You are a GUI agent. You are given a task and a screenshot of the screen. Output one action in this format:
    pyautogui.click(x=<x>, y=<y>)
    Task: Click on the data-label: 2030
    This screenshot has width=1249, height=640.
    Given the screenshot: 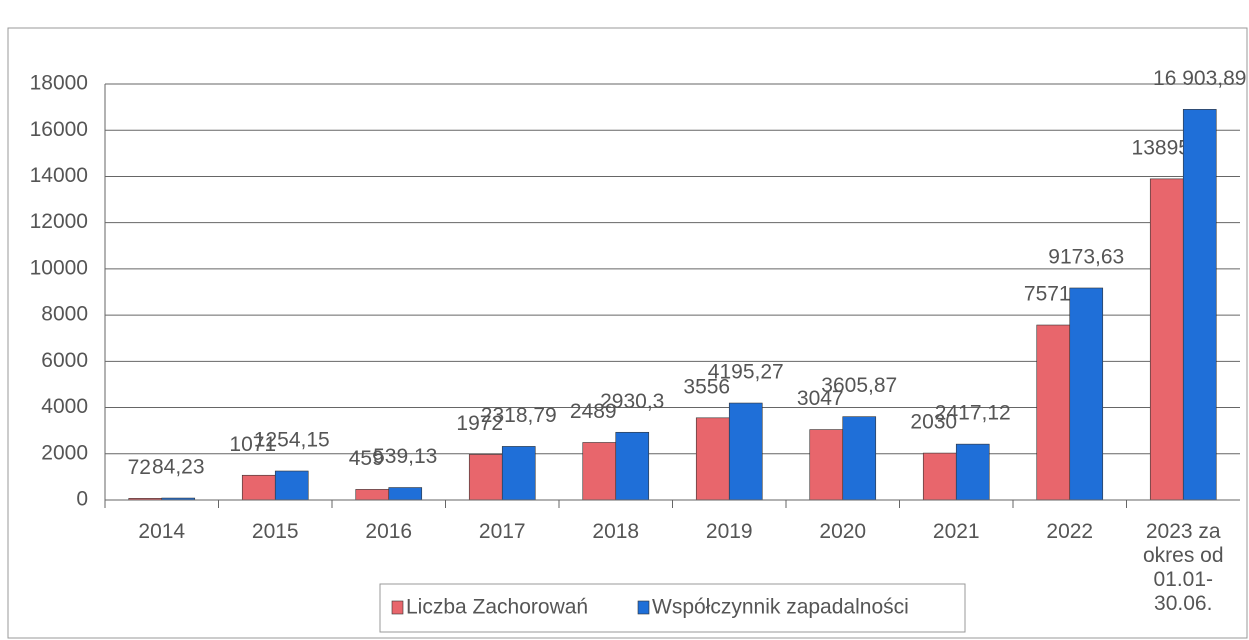 What is the action you would take?
    pyautogui.click(x=933, y=422)
    